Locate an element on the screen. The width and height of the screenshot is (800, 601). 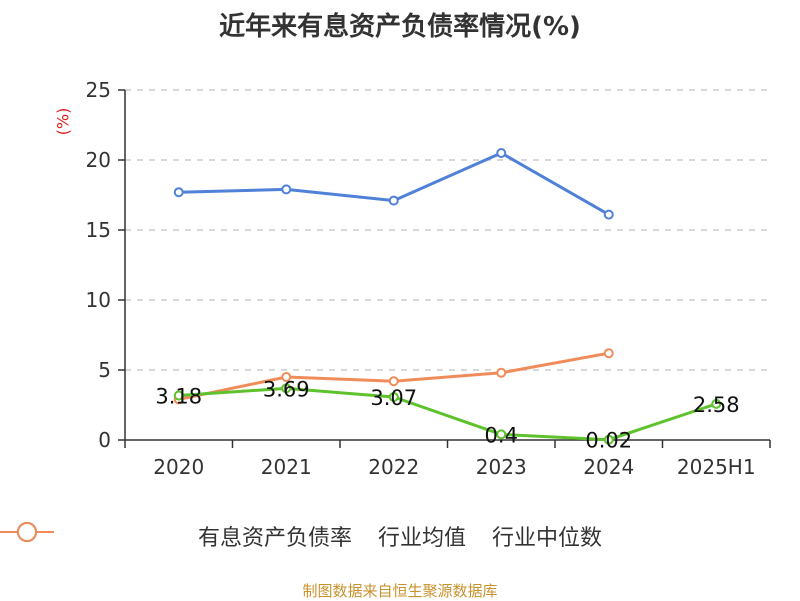
series-0-point-2022 is located at coordinates (393, 397).